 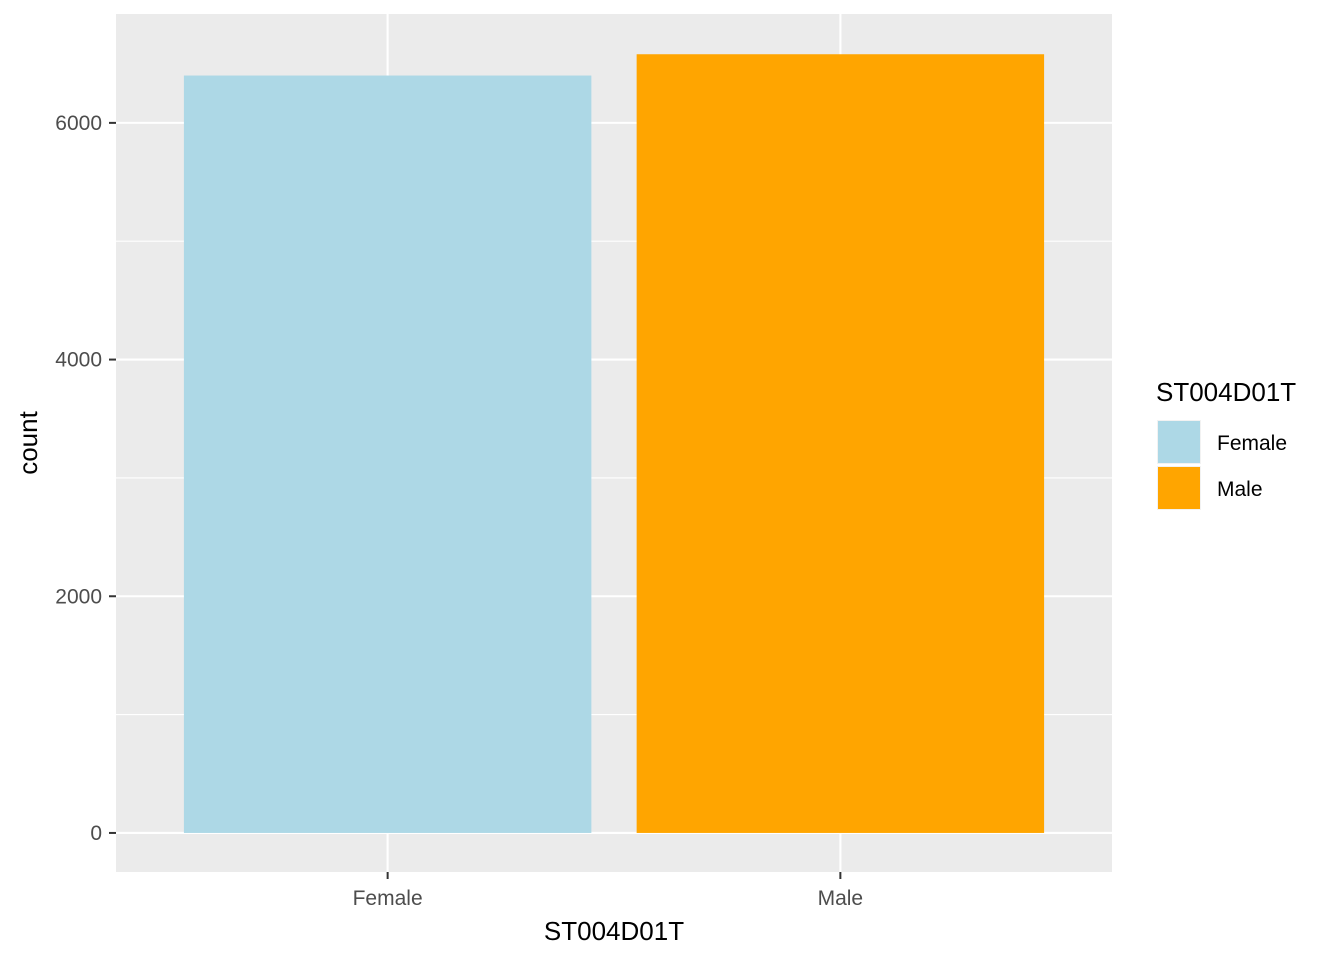 What do you see at coordinates (78, 596) in the screenshot?
I see `y-tick-label: 2000` at bounding box center [78, 596].